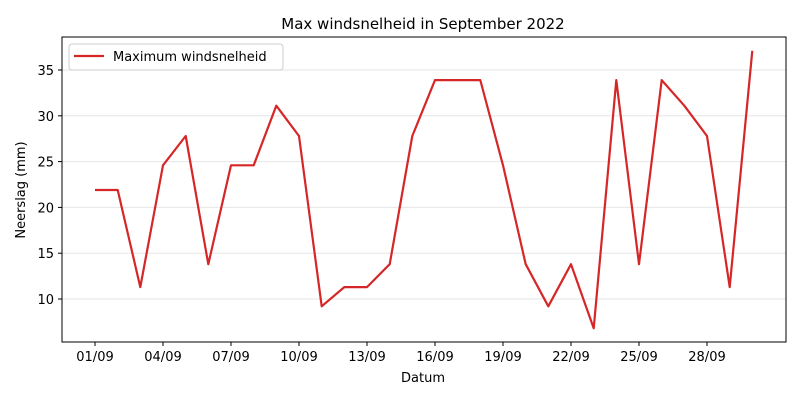 Image resolution: width=800 pixels, height=400 pixels. Describe the element at coordinates (422, 24) in the screenshot. I see `chart-title: Max windsnelheid in September 2022` at that location.